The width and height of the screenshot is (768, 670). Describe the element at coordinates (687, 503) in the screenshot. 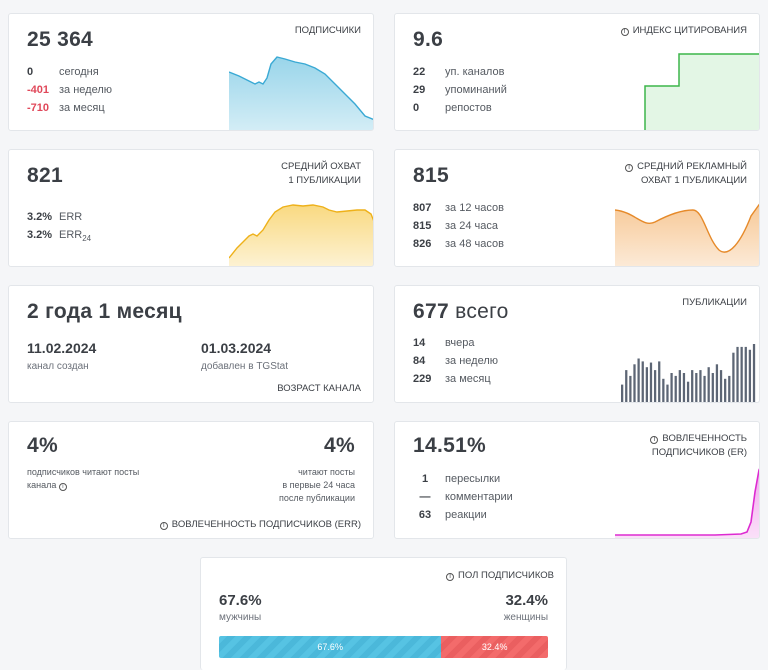

I see `er-sparkline` at that location.